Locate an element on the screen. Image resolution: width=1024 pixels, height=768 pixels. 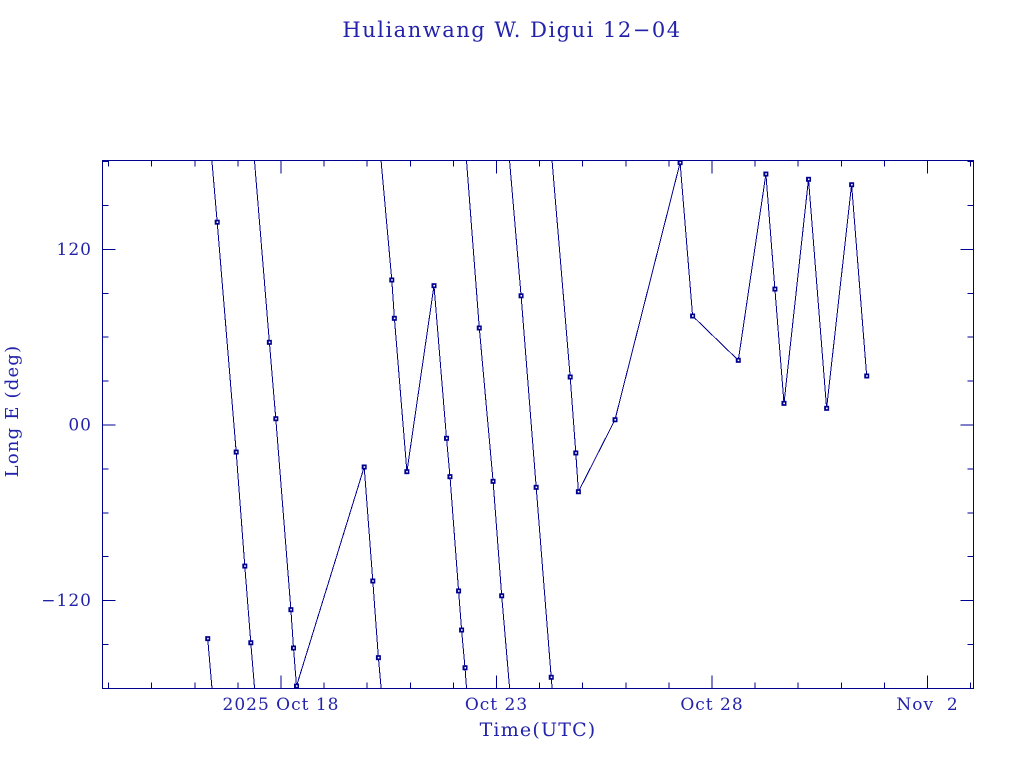
chart-title: Hulianwang W. Digui 12−04 is located at coordinates (512, 30).